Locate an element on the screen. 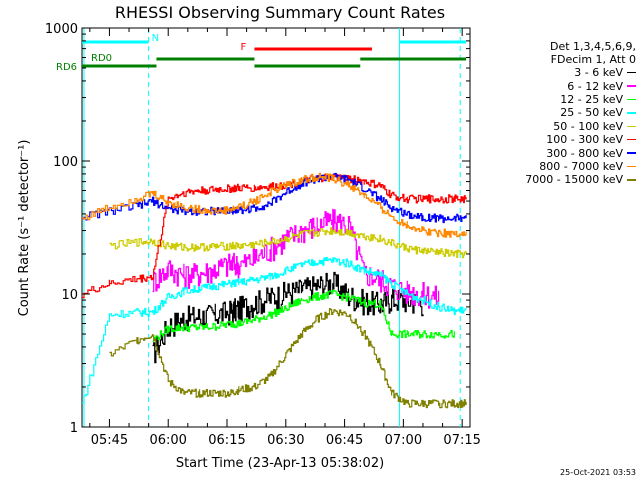 The height and width of the screenshot is (480, 640). legend-item-0: 3 - 6 keV is located at coordinates (557, 72).